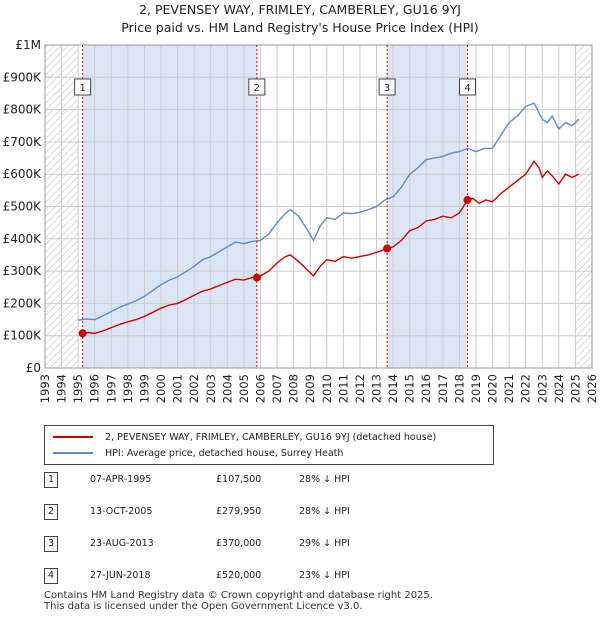 This screenshot has height=620, width=600. Describe the element at coordinates (324, 543) in the screenshot. I see `sale-hpi-diff: 29% ↓ HPI` at that location.